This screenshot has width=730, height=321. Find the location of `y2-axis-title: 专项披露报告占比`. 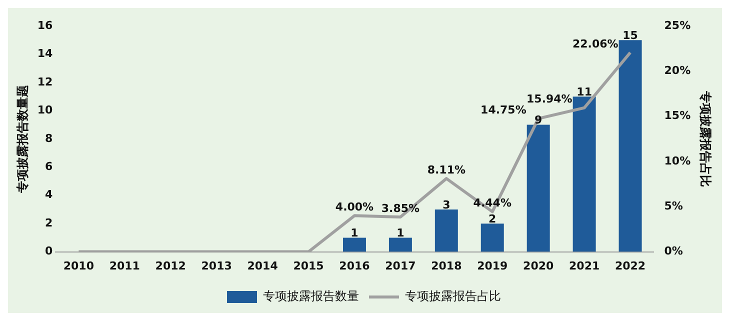

y2-axis-title: 专项披露报告占比 is located at coordinates (705, 138).